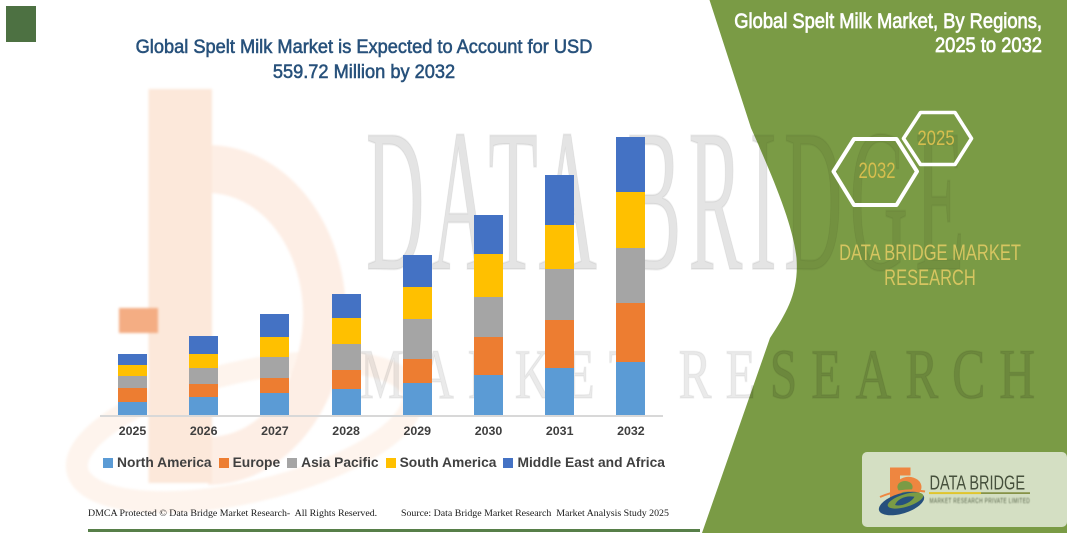 The height and width of the screenshot is (533, 1067). Describe the element at coordinates (980, 501) in the screenshot. I see `svg-text:MARKET RESEARCH PRIVATE LIMITE: MARKET RESEARCH PRIVATE LIMITED` at that location.